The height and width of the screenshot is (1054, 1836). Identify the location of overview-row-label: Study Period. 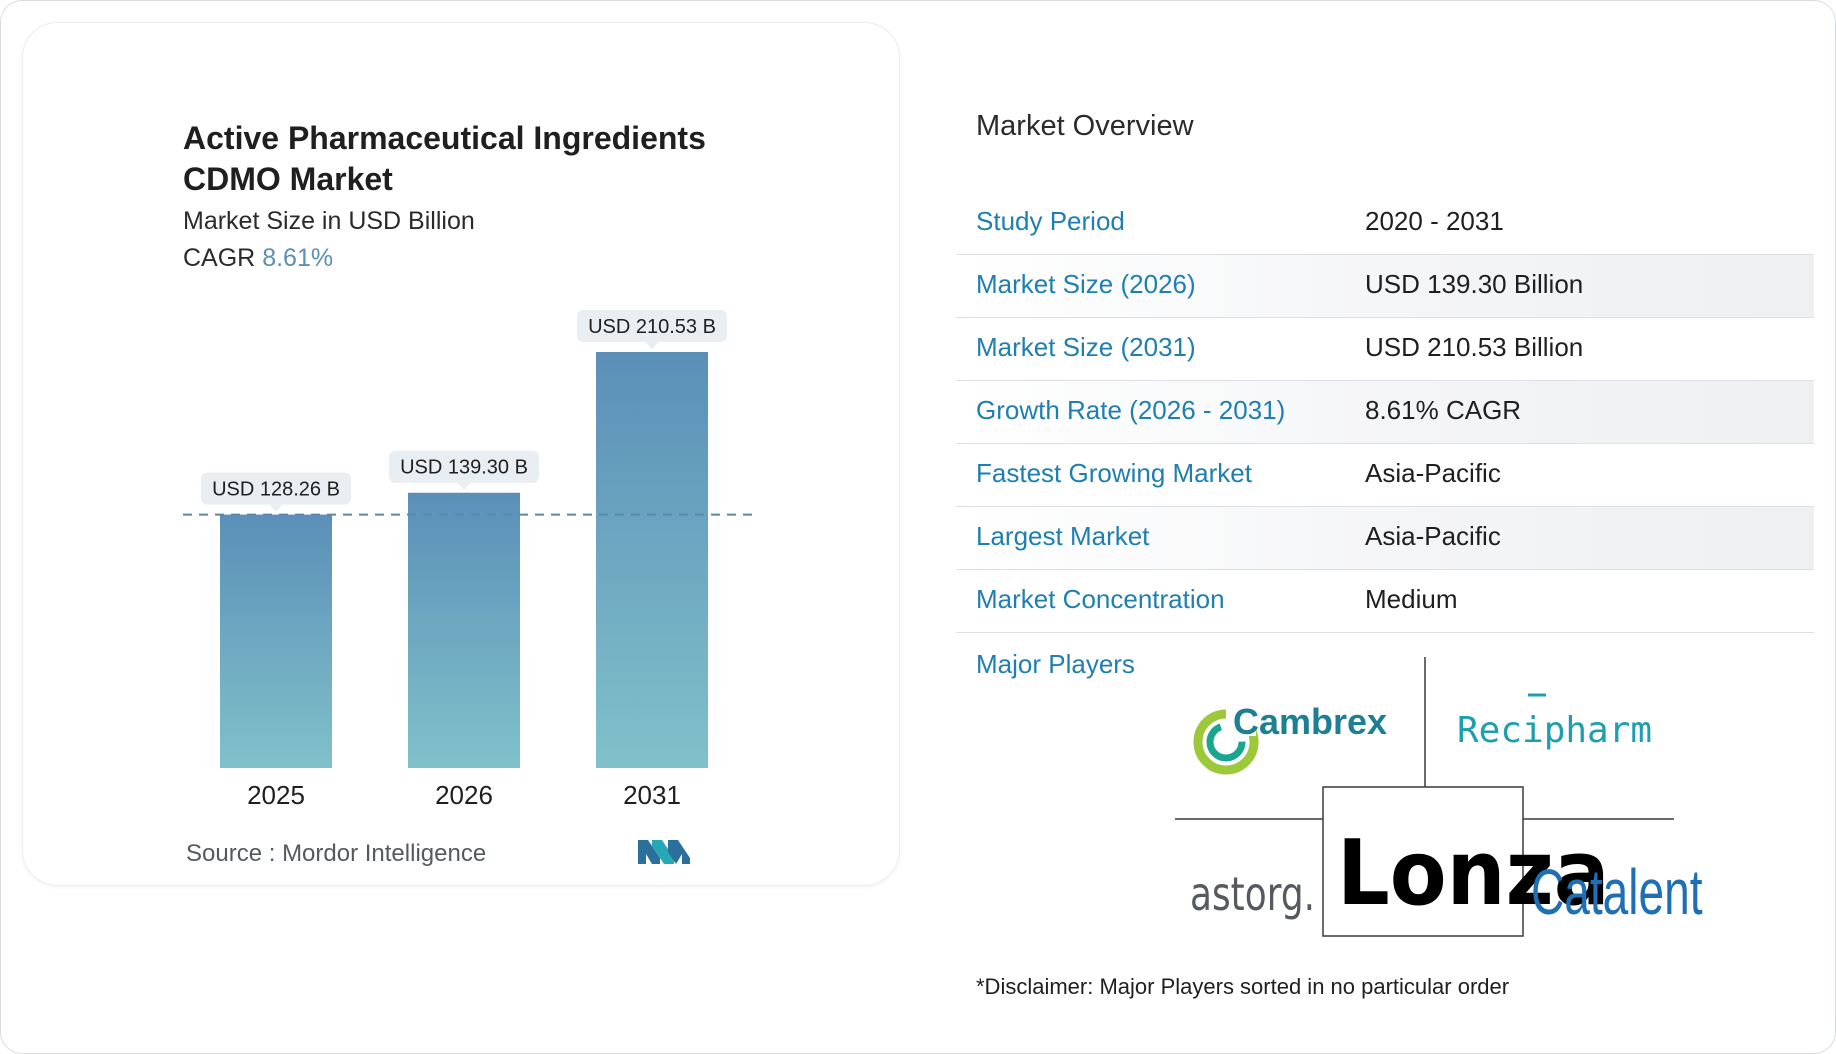
(1050, 221).